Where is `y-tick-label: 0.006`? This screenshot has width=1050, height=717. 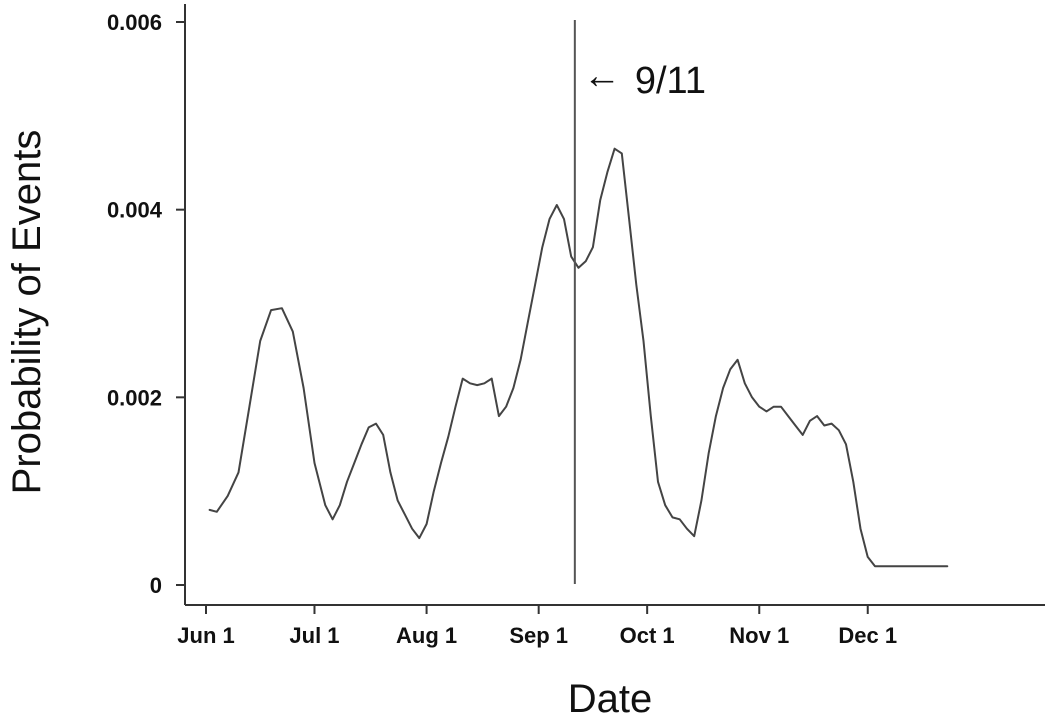 y-tick-label: 0.006 is located at coordinates (134, 22).